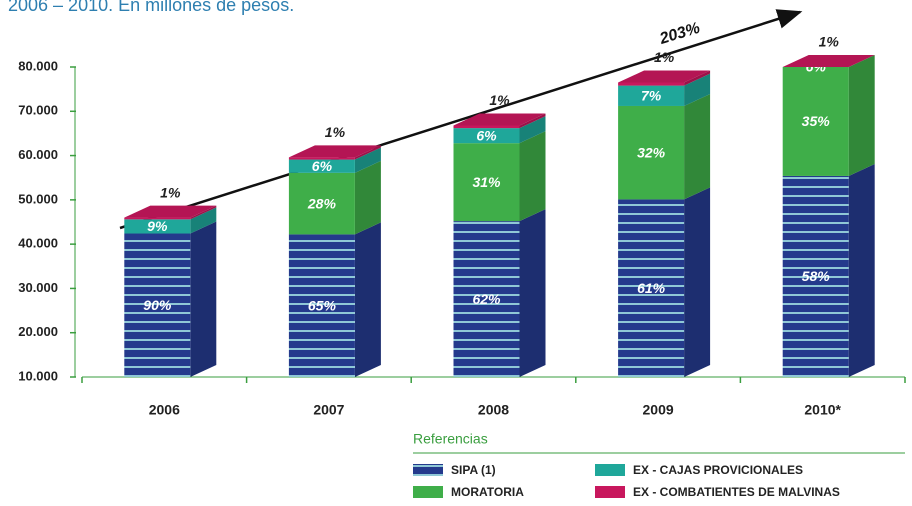  I want to click on share-label: 65%, so click(322, 305).